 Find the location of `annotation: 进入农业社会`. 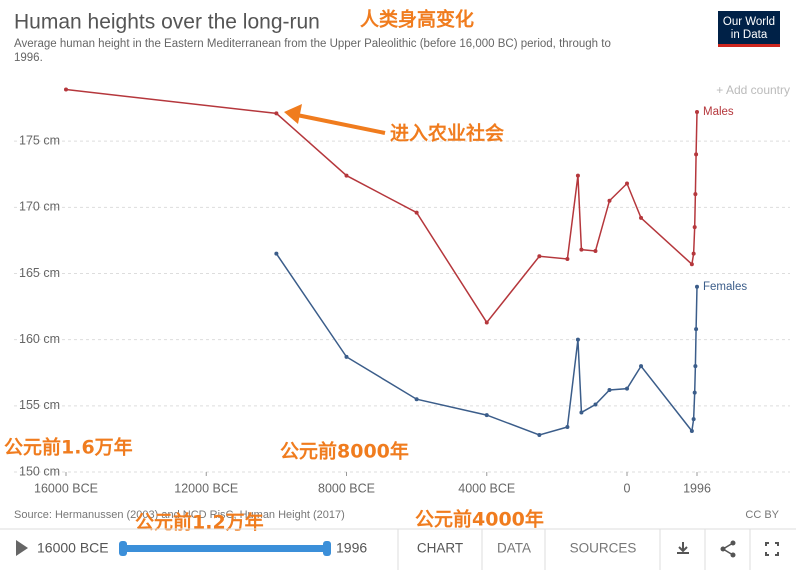

annotation: 进入农业社会 is located at coordinates (447, 133).